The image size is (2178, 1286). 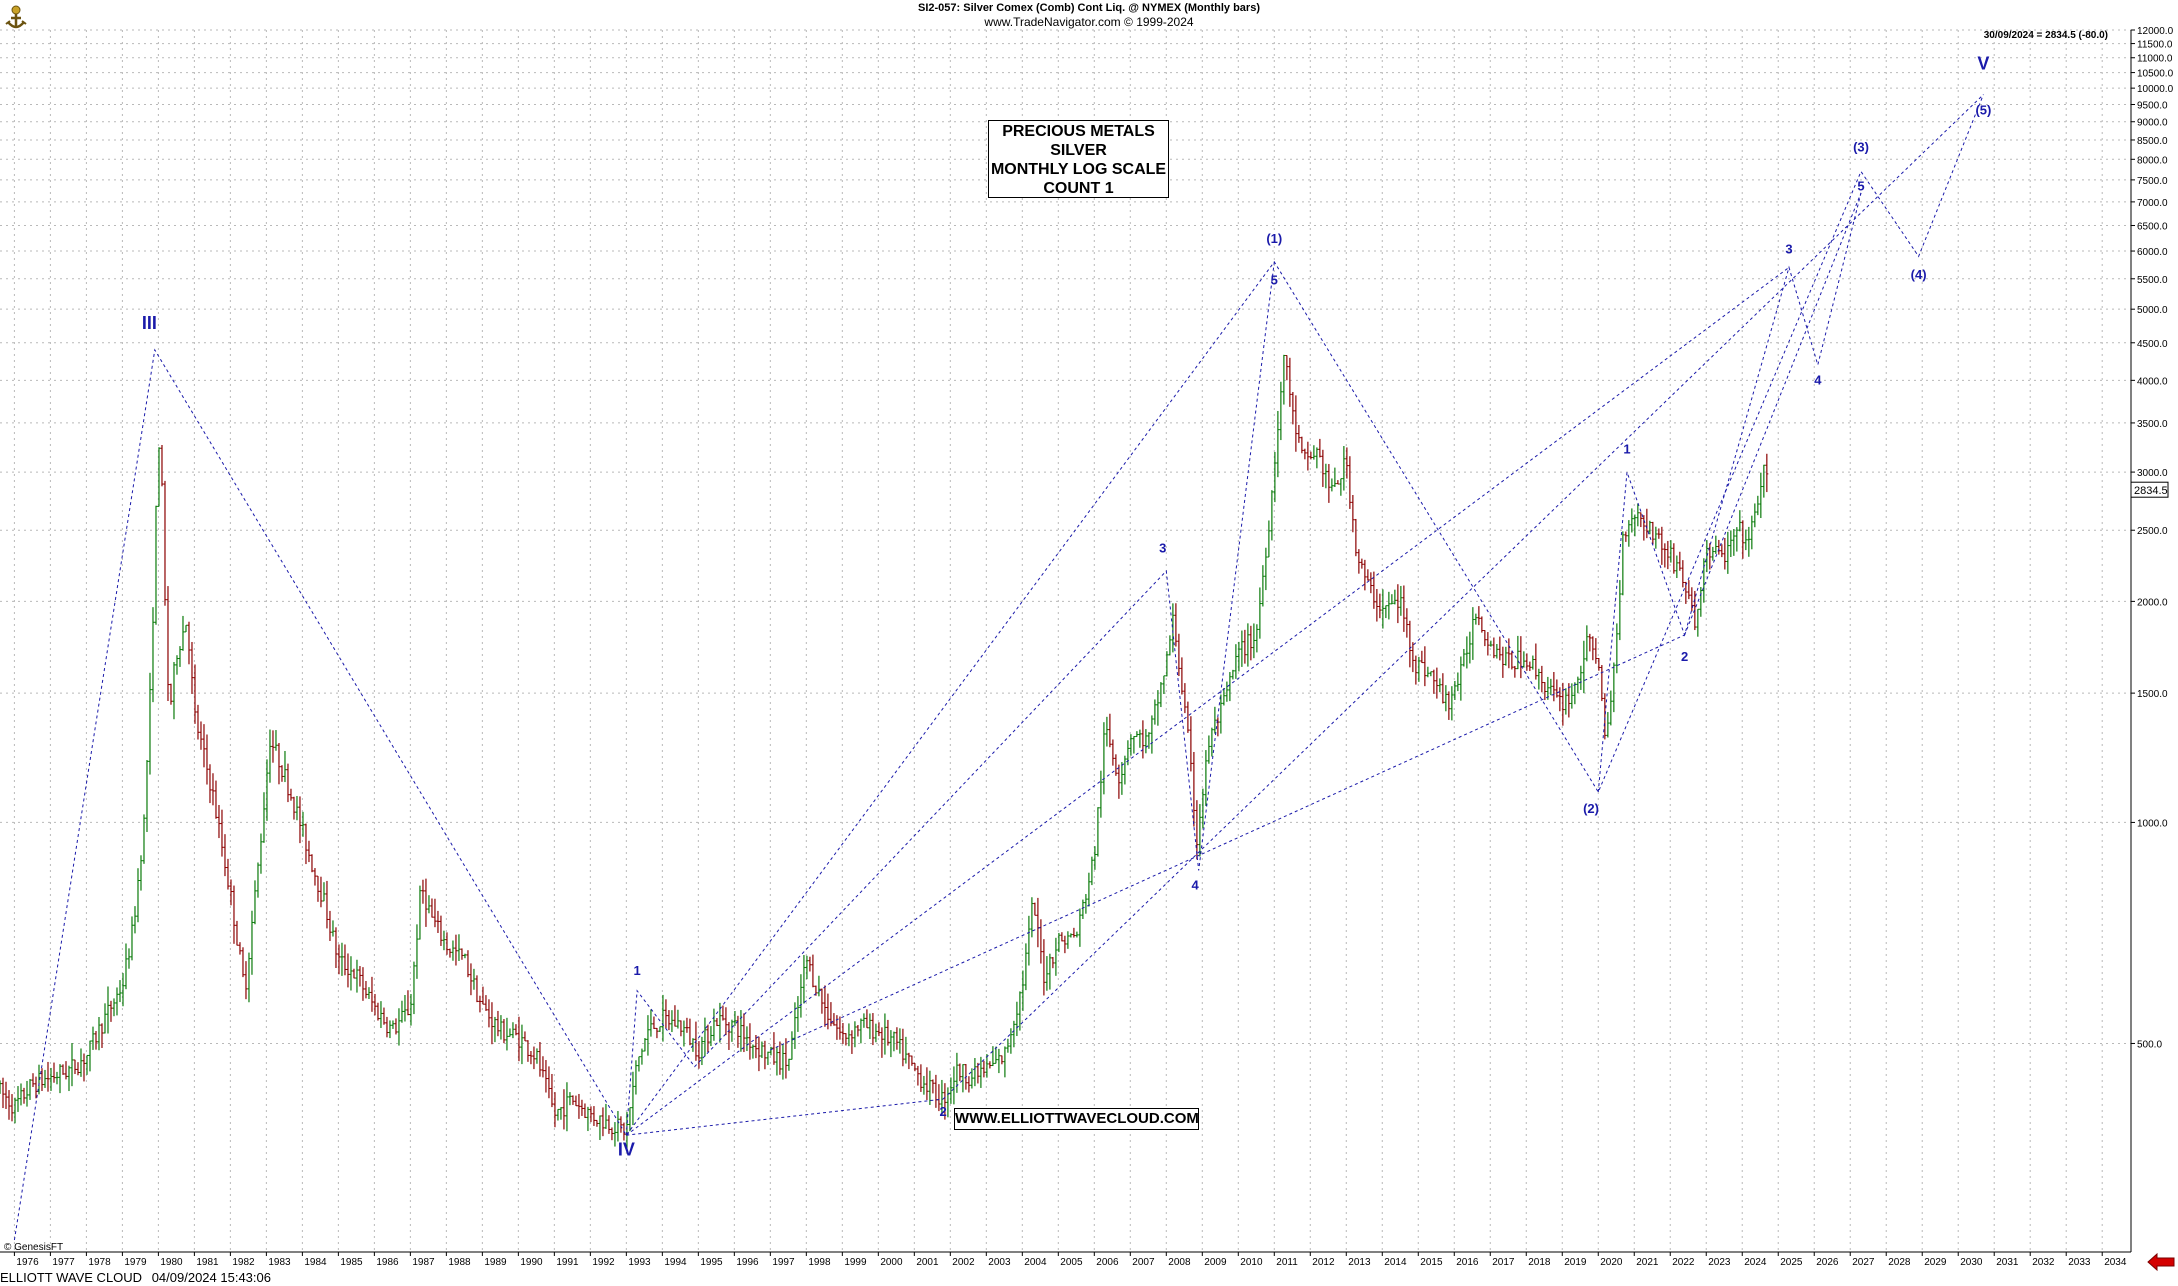 I want to click on x-tick-label: 2001, so click(x=927, y=1262).